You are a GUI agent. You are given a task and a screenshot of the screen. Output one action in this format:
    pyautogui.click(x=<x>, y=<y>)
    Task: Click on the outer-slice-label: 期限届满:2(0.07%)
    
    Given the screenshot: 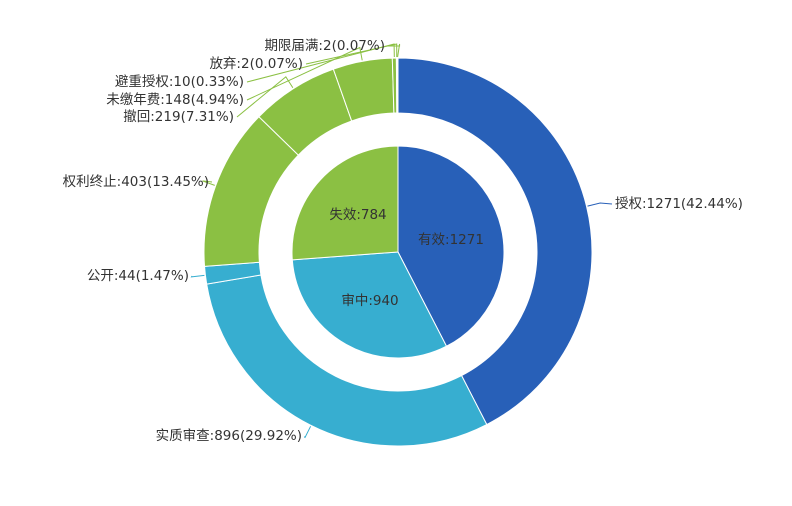 What is the action you would take?
    pyautogui.click(x=324, y=46)
    